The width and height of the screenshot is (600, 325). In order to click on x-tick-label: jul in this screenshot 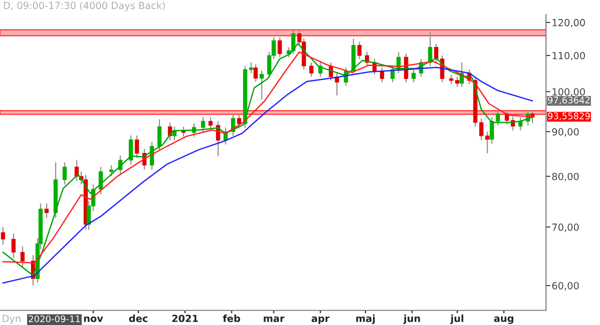, I will do `click(457, 319)`.